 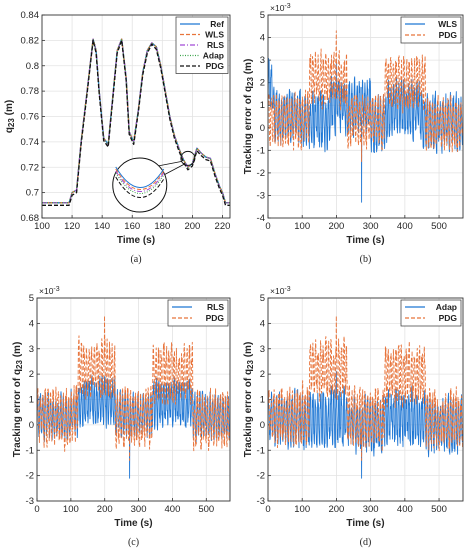 I want to click on zoom-inset, so click(x=140, y=185).